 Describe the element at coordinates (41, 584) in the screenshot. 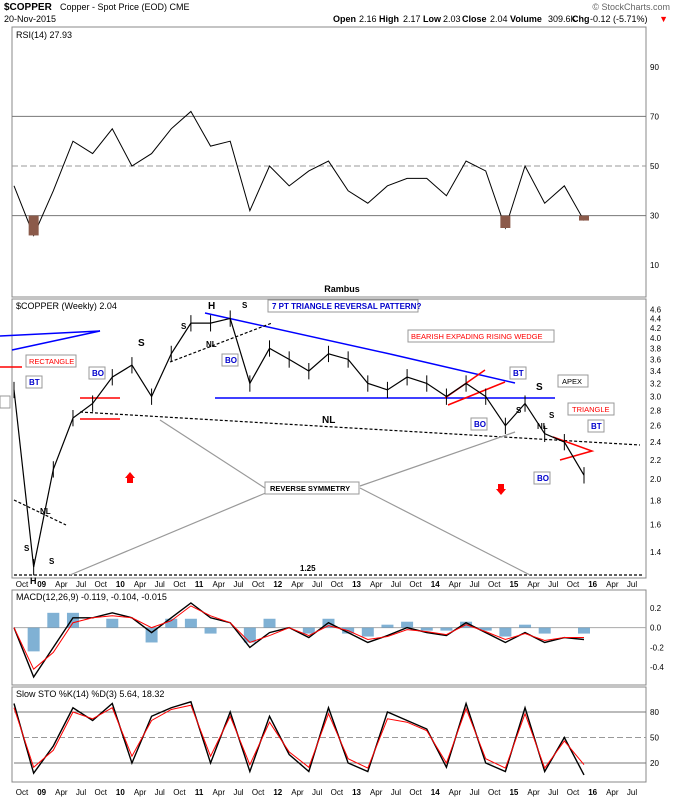

I see `price-x-tick-1: 09` at that location.